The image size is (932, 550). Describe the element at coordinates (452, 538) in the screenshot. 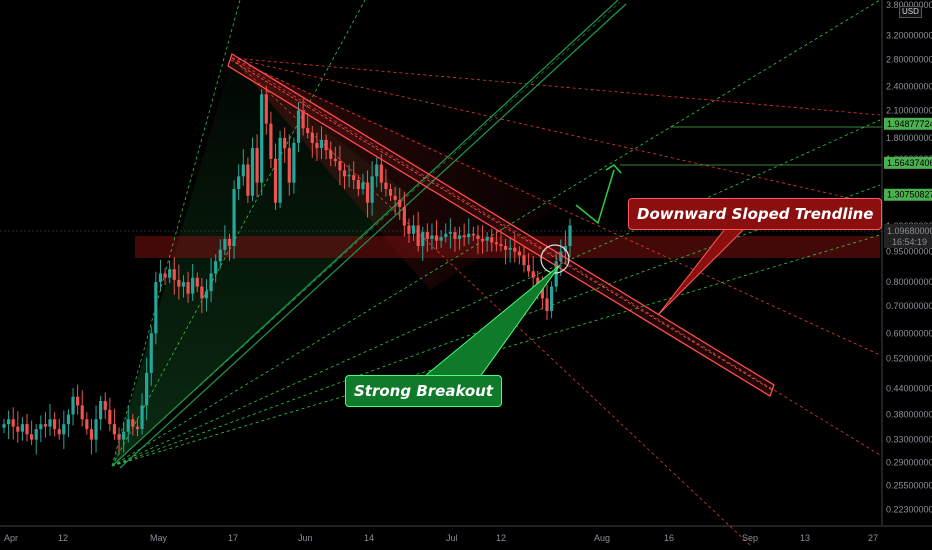

I see `time-tick-label: Jul` at that location.